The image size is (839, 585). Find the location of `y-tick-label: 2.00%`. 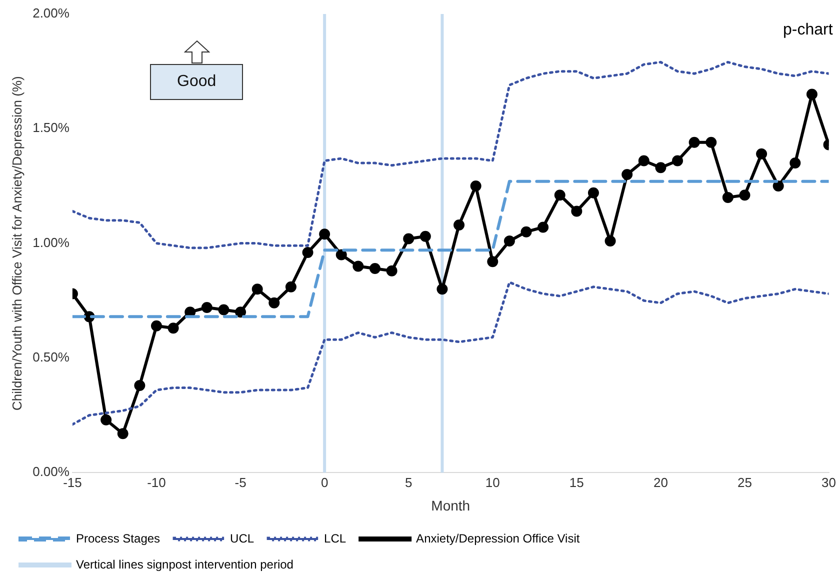

y-tick-label: 2.00% is located at coordinates (51, 13).